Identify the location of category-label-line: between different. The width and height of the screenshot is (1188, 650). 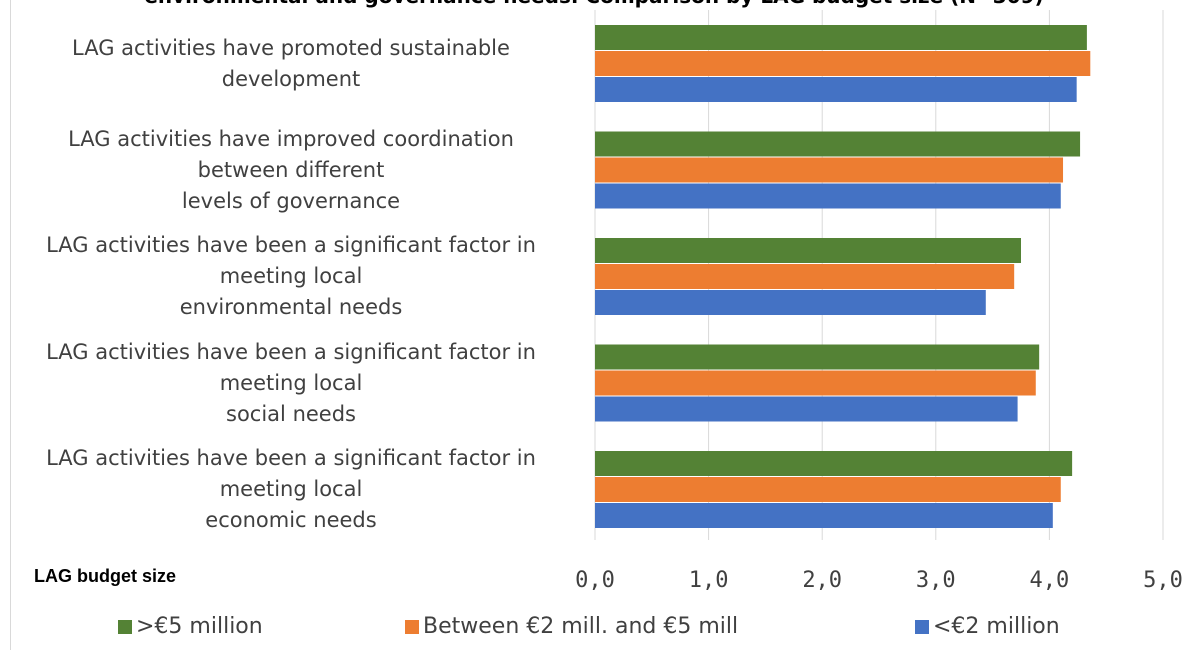
(291, 169).